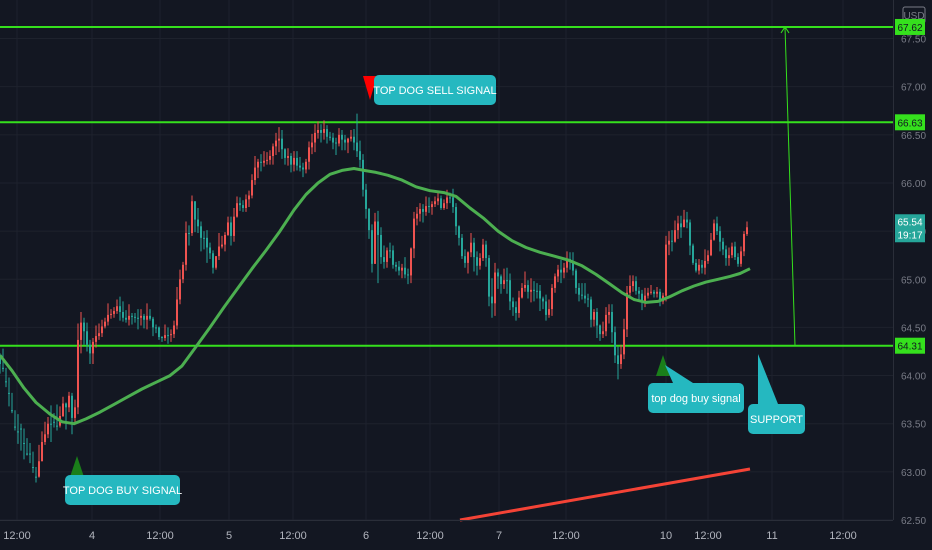 This screenshot has height=550, width=932. Describe the element at coordinates (663, 365) in the screenshot. I see `buy-signal-right-marker` at that location.